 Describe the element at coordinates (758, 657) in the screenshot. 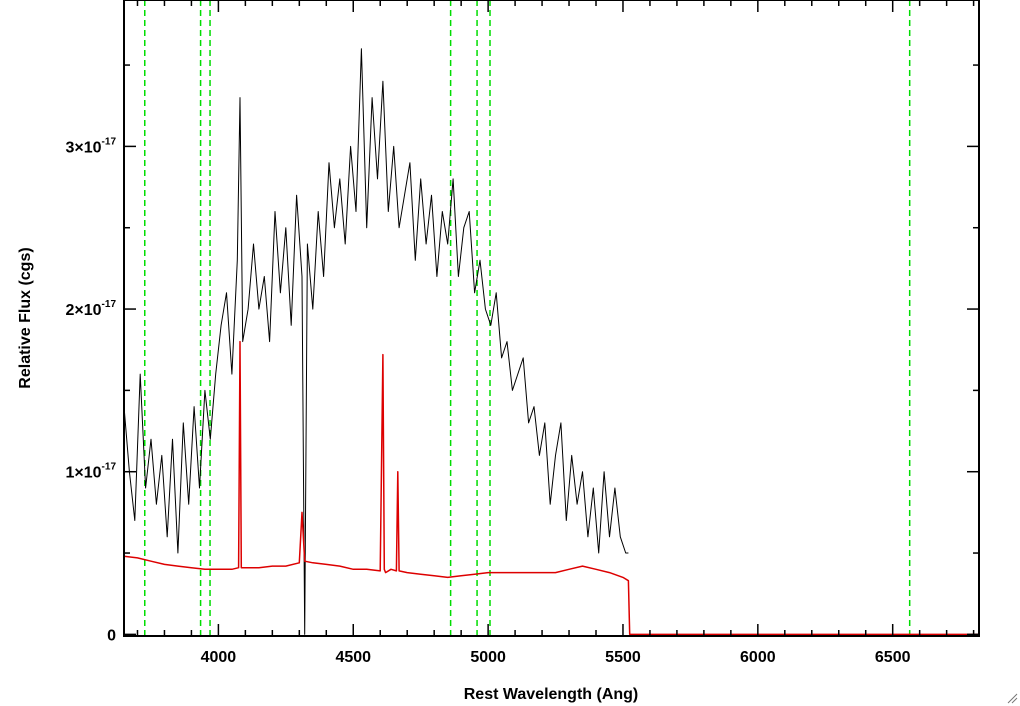

I see `x-tick-label: 6000` at that location.